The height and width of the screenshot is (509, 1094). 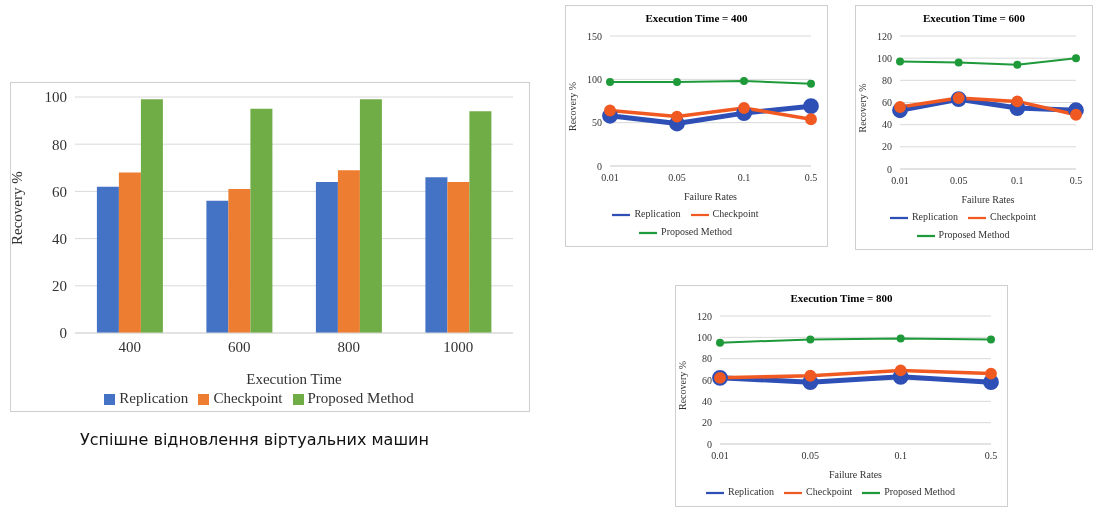 I want to click on chart-title: Execution Time = 400, so click(x=696, y=18).